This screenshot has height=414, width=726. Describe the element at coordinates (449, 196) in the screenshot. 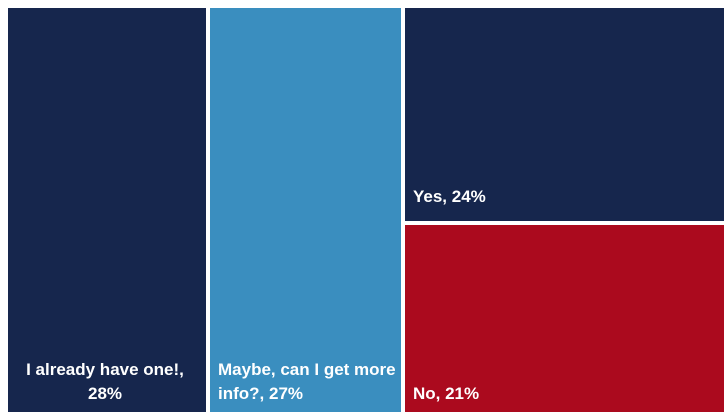

I see `label-yes: Yes, 24%` at that location.